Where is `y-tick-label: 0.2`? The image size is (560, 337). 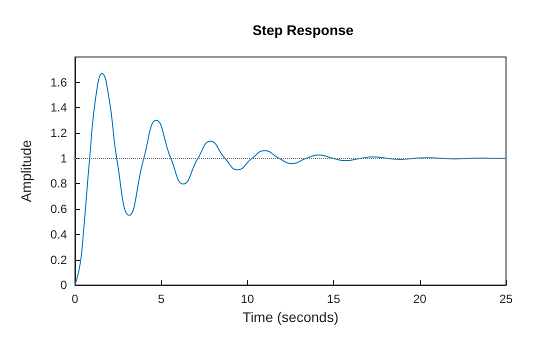 y-tick-label: 0.2 is located at coordinates (59, 259).